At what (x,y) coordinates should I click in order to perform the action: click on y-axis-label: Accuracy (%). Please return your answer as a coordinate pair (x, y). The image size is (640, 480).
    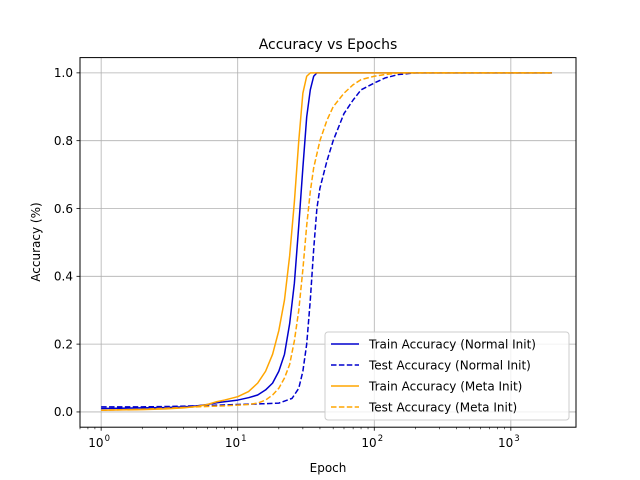
    Looking at the image, I should click on (36, 241).